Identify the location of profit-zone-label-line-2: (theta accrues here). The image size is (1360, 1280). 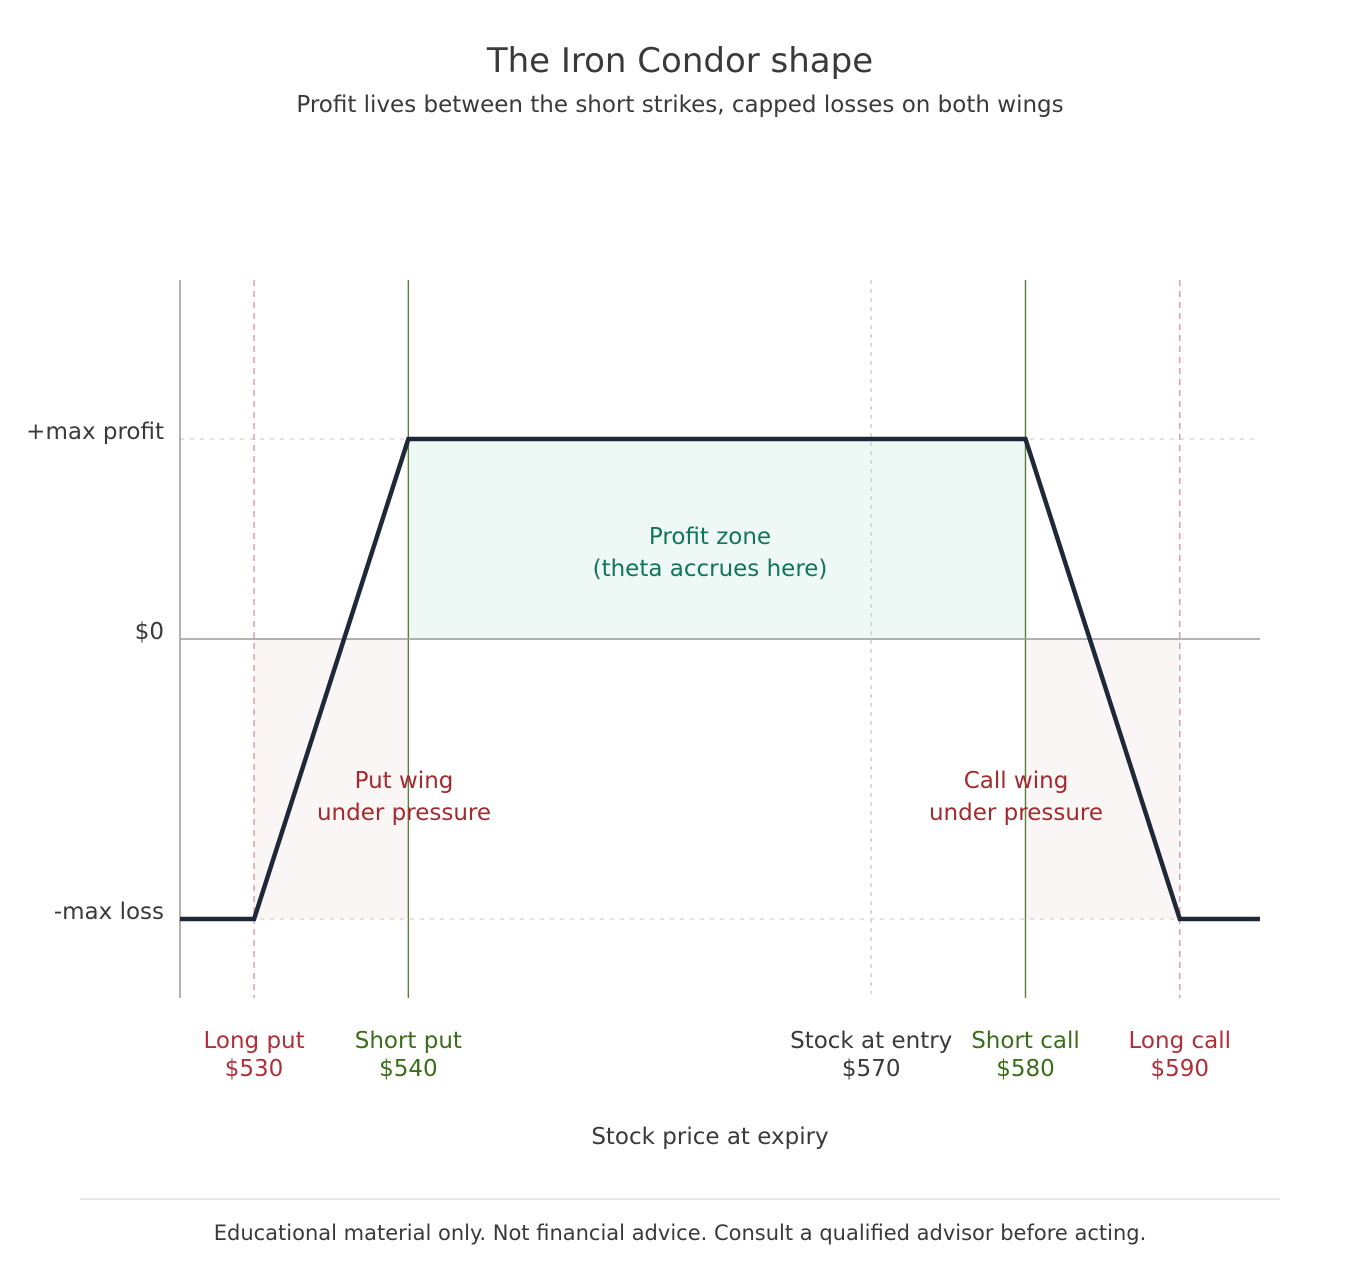
(710, 569).